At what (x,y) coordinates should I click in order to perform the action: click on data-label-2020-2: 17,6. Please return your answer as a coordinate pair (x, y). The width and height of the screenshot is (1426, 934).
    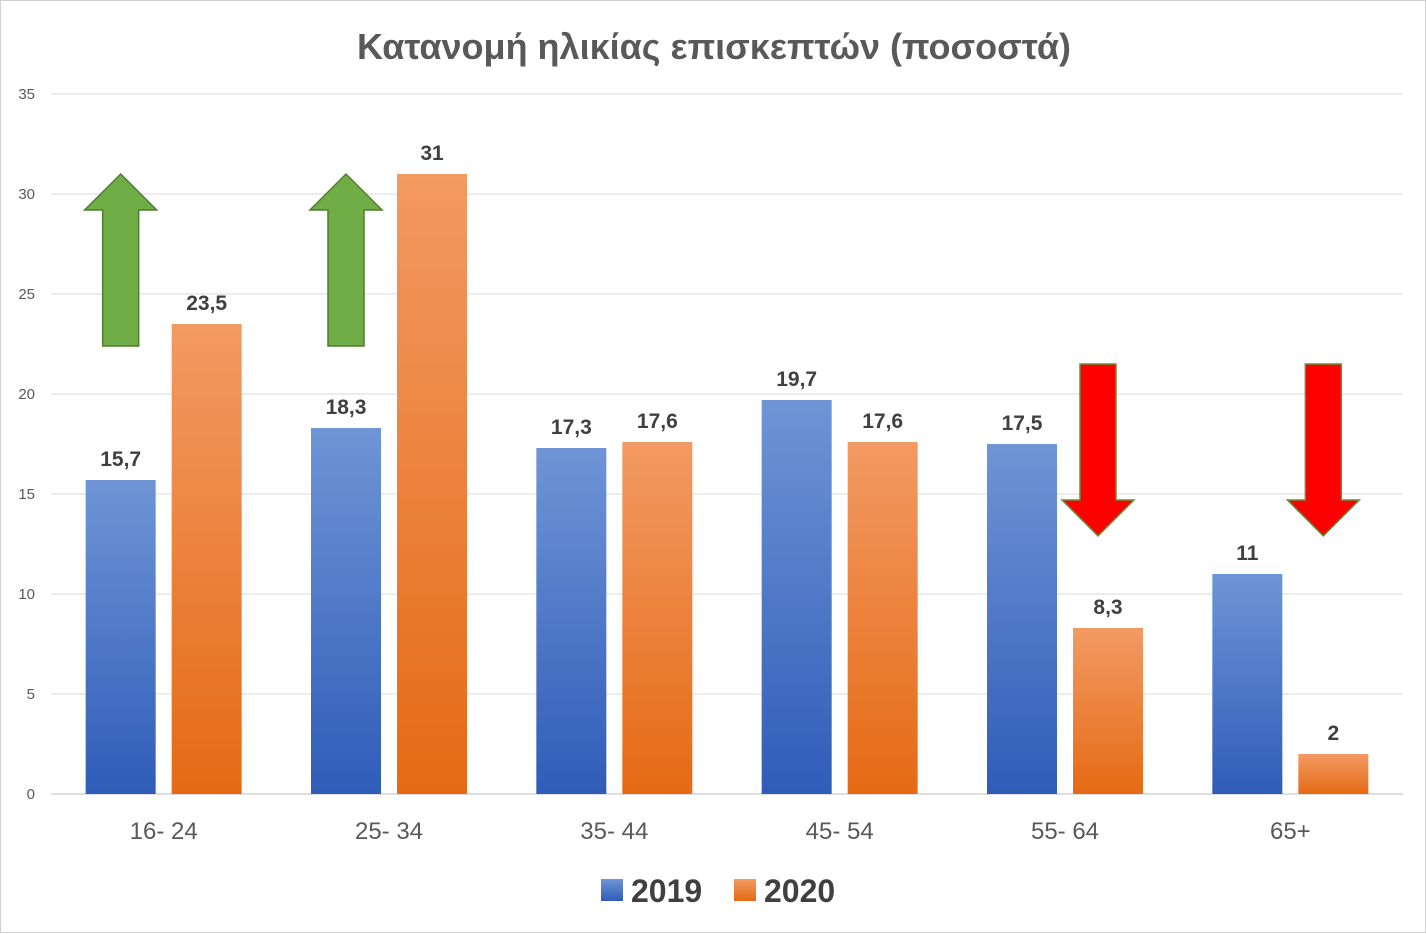
    Looking at the image, I should click on (657, 421).